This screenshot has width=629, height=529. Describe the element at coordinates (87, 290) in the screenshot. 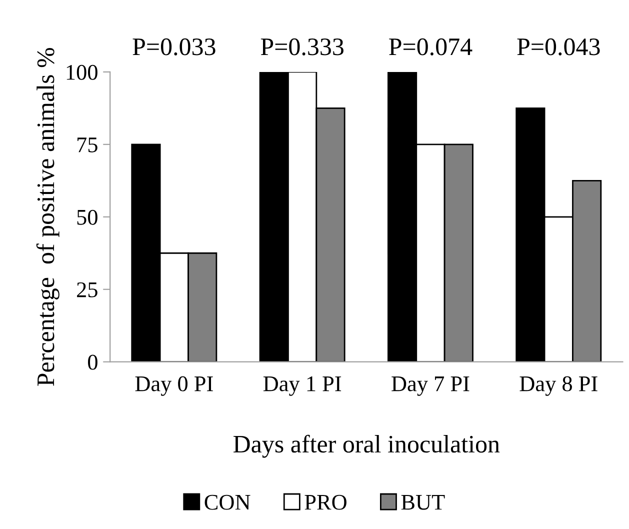

I see `y-tick-label: 25` at that location.